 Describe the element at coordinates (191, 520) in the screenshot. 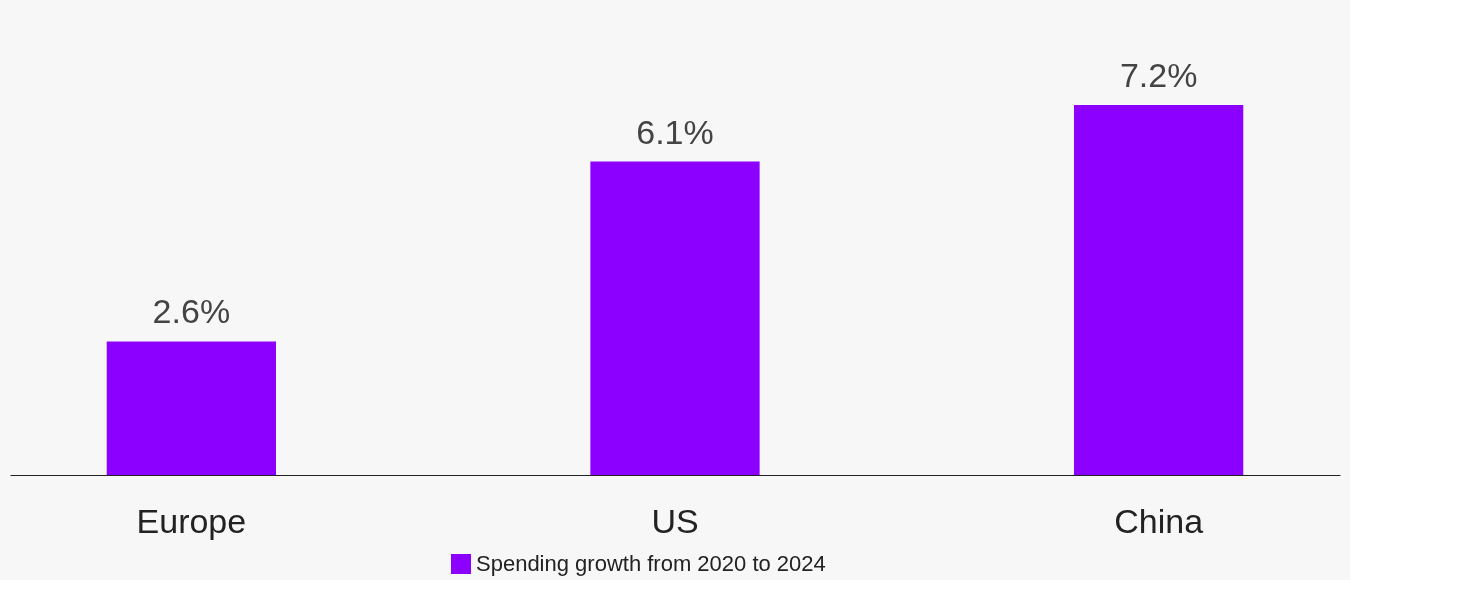

I see `x-tick-label: Europe` at that location.